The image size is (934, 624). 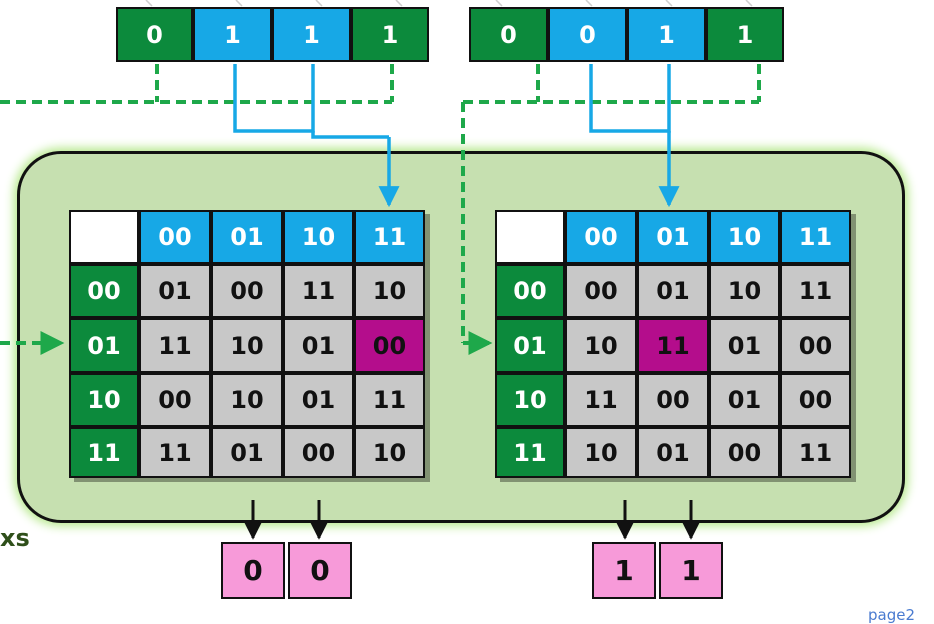 I want to click on output-arrows, so click(x=472, y=519).